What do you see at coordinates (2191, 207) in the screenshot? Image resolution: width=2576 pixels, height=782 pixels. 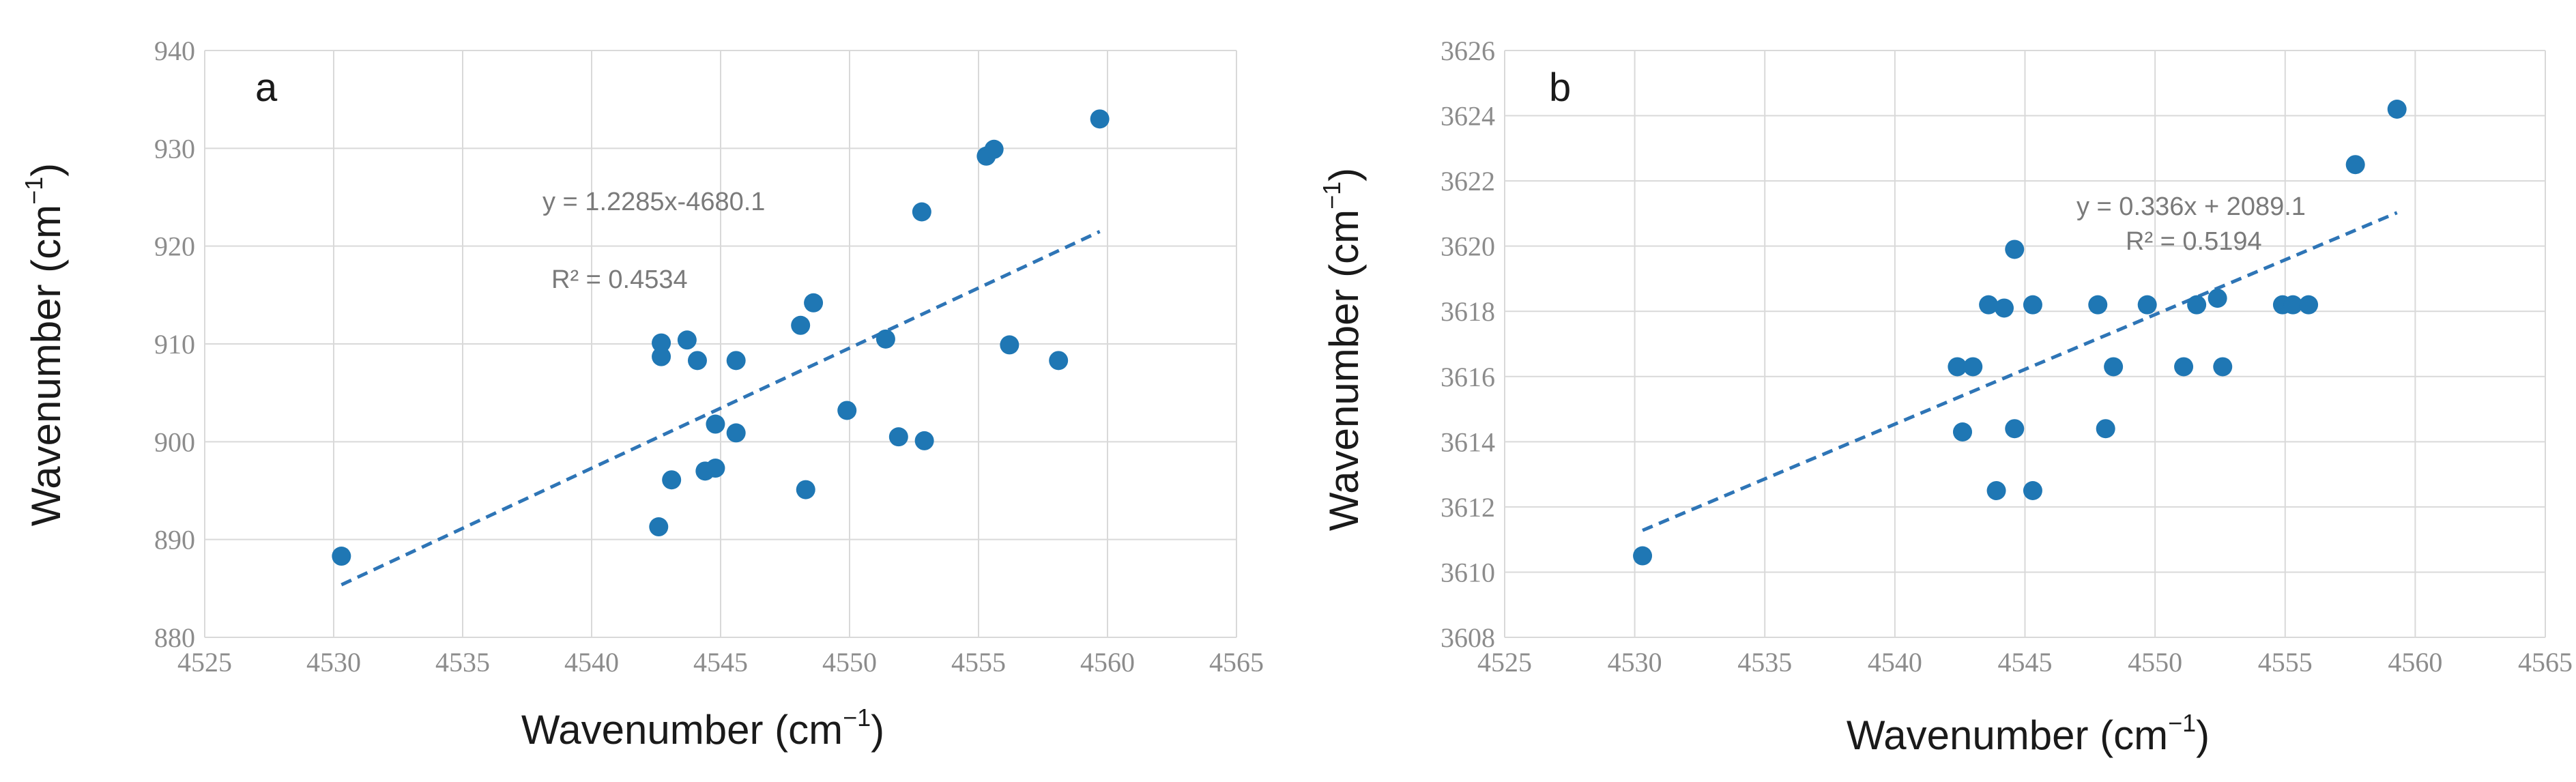 I see `panel-b-equation: y = 0.336x + 2089.1` at bounding box center [2191, 207].